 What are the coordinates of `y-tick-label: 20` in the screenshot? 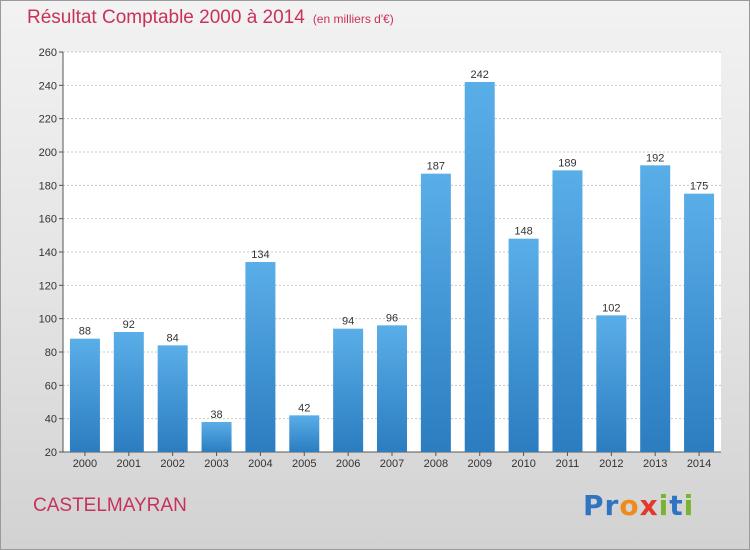 It's located at (51, 453).